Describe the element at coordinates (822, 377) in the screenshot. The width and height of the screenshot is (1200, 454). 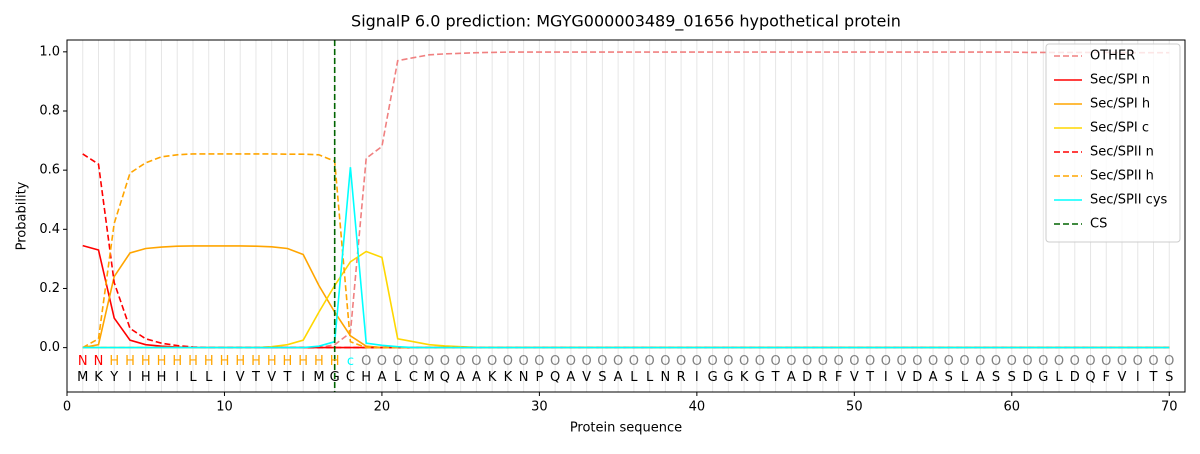
I see `sequence-letter: R` at that location.